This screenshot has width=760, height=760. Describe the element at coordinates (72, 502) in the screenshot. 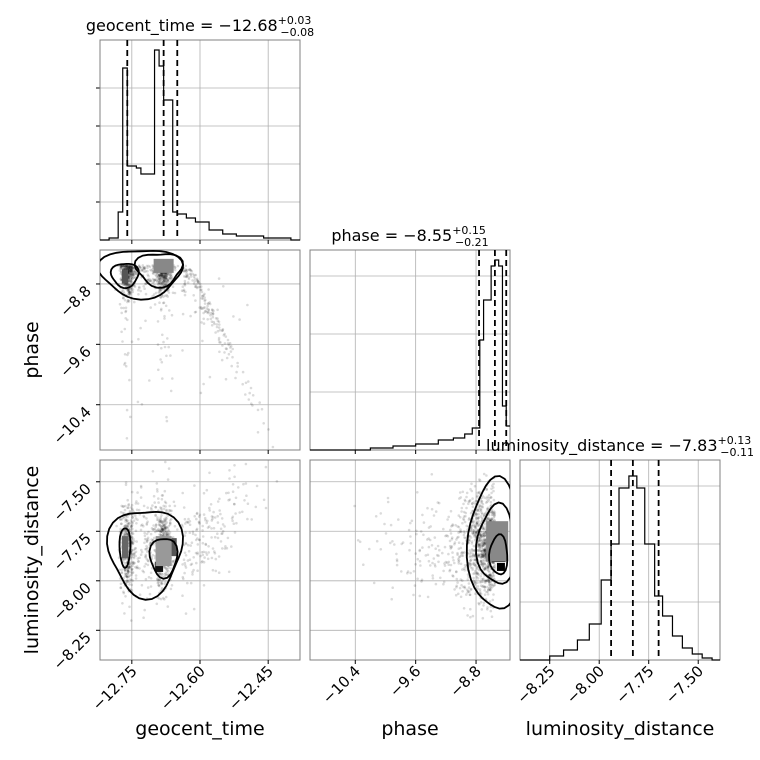

I see `tick-label-y-luminosity-distance: −7.50` at that location.